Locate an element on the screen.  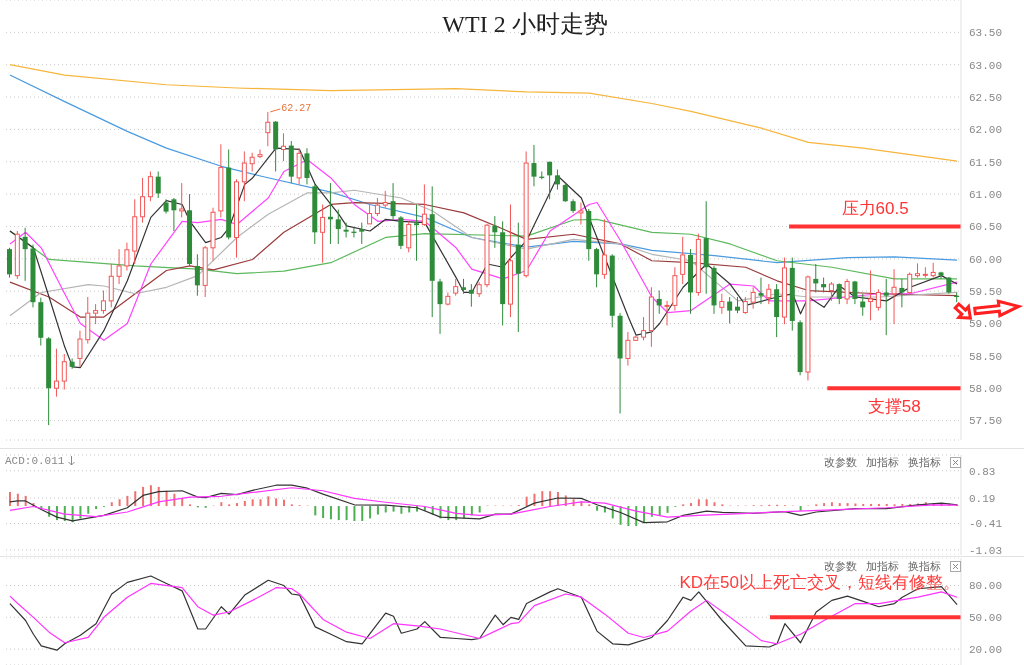
y-tick-label: 61.50 is located at coordinates (986, 162).